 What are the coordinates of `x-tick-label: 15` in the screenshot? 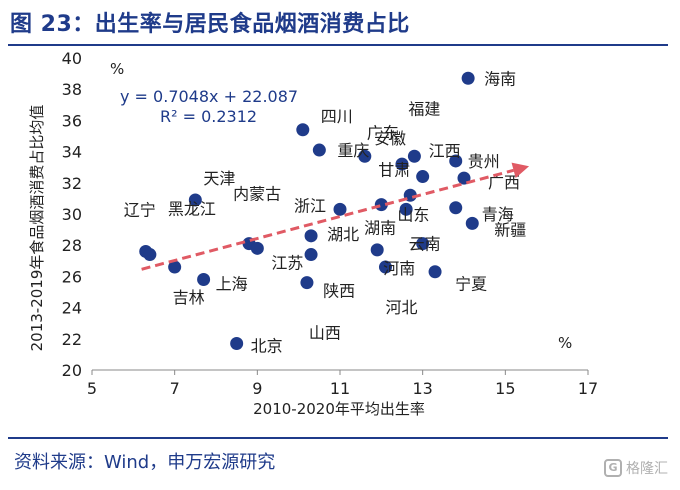 It's located at (505, 388).